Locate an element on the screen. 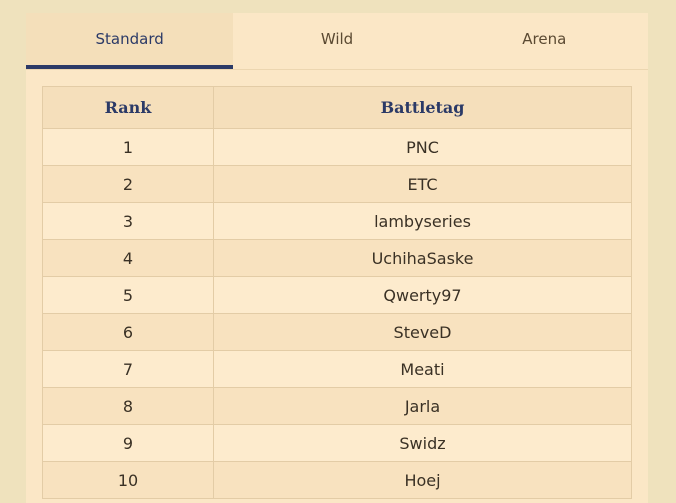 The image size is (676, 503). rank-cell: 8 is located at coordinates (128, 406).